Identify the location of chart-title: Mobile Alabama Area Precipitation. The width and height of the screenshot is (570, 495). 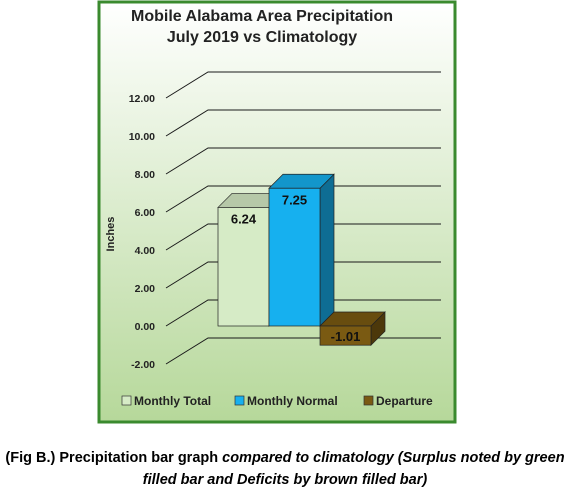
(262, 16).